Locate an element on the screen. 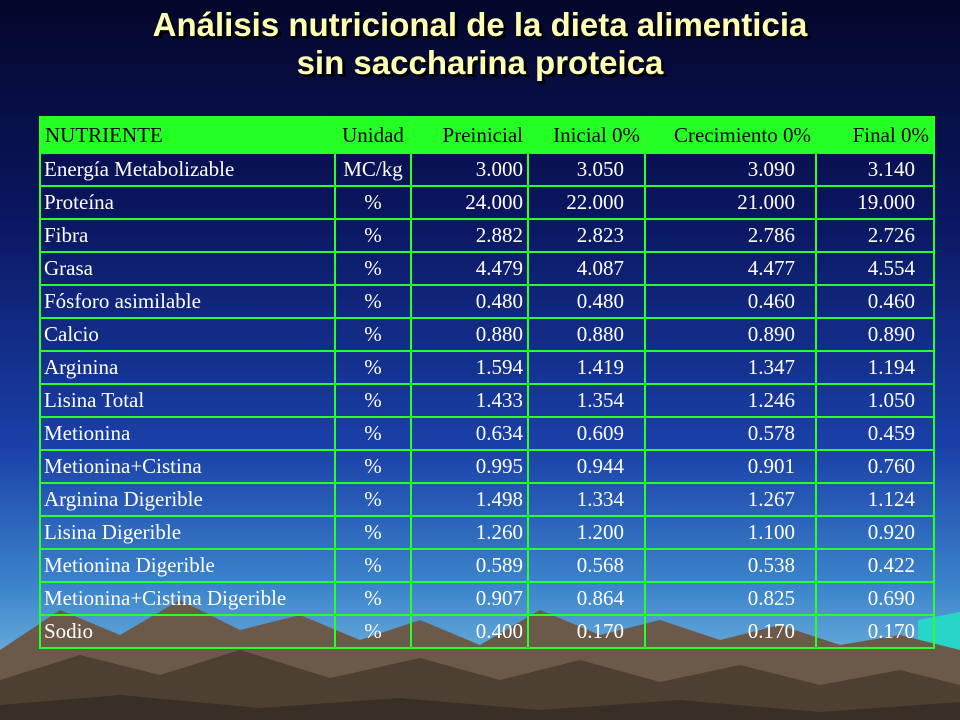 The height and width of the screenshot is (720, 960). crecimiento-value-cell: 1.347 is located at coordinates (730, 367).